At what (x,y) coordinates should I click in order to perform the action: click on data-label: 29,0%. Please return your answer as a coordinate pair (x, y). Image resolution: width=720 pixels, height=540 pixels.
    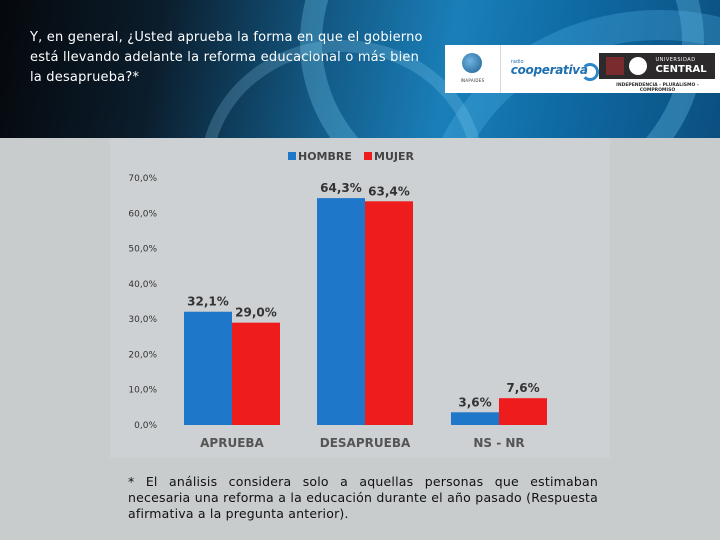
    Looking at the image, I should click on (256, 313).